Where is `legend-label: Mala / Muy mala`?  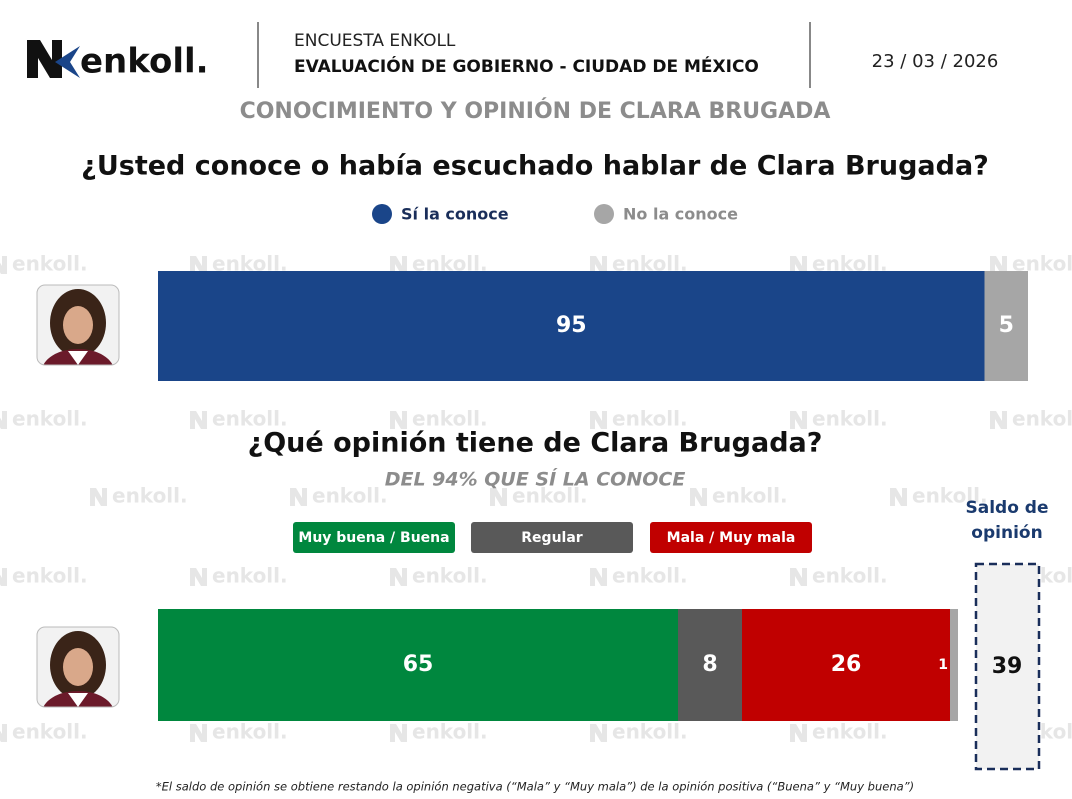 legend-label: Mala / Muy mala is located at coordinates (731, 538).